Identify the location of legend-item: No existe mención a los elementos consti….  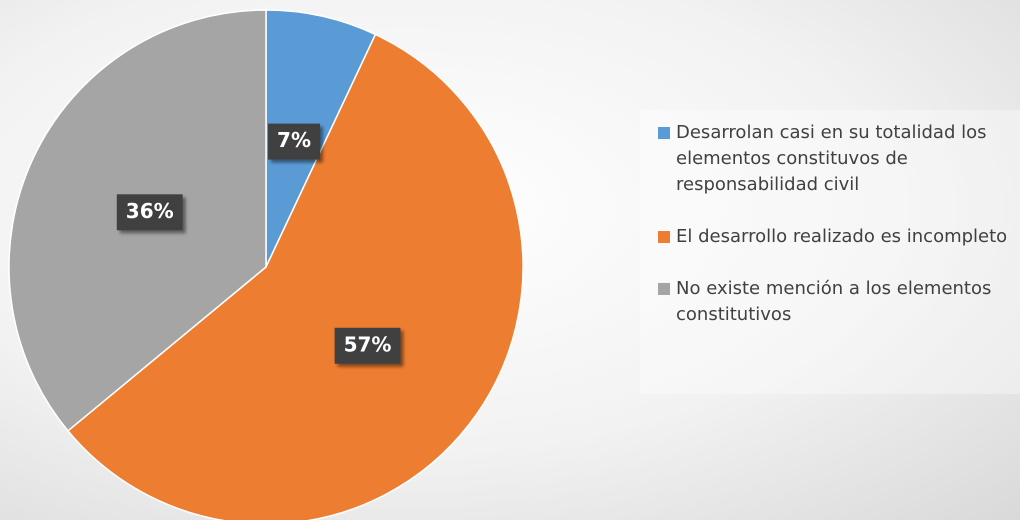
(839, 302).